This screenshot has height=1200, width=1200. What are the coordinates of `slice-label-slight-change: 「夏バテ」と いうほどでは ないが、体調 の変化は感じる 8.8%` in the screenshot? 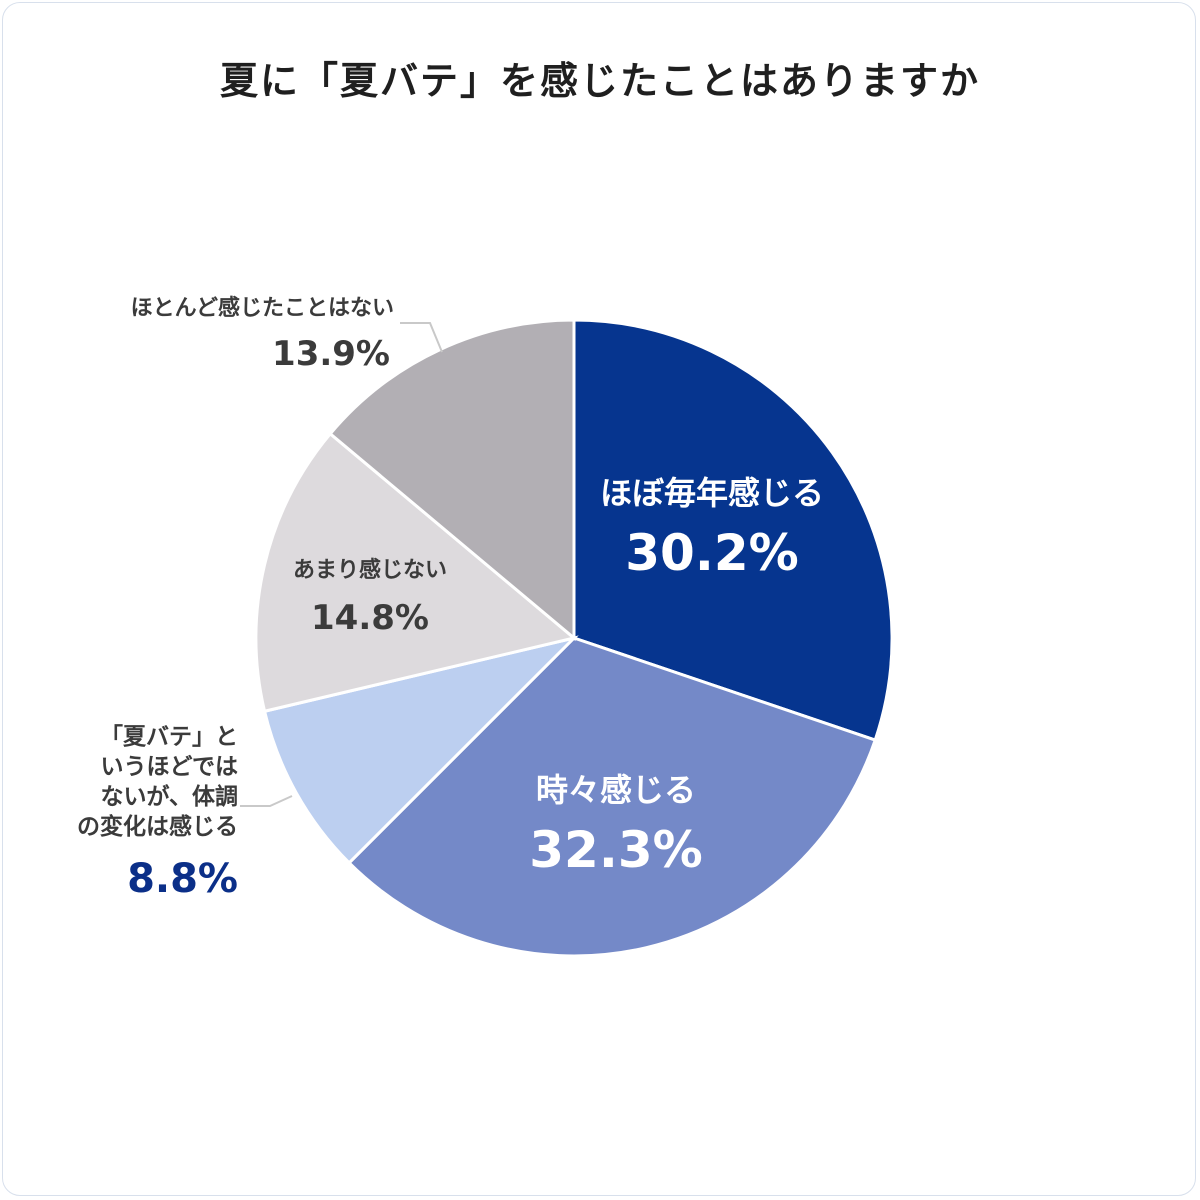 It's located at (157, 812).